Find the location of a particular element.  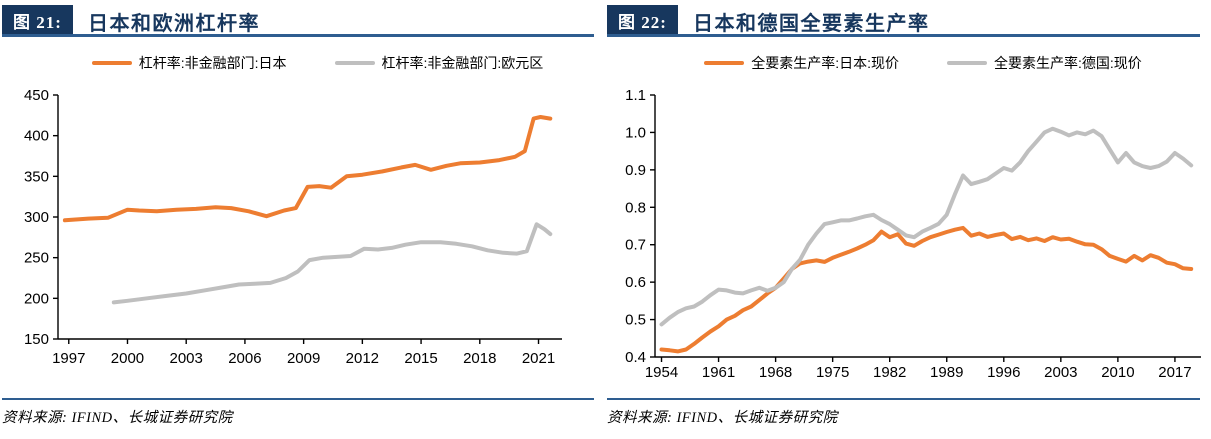

y-tick-label: 1.0 is located at coordinates (635, 132).